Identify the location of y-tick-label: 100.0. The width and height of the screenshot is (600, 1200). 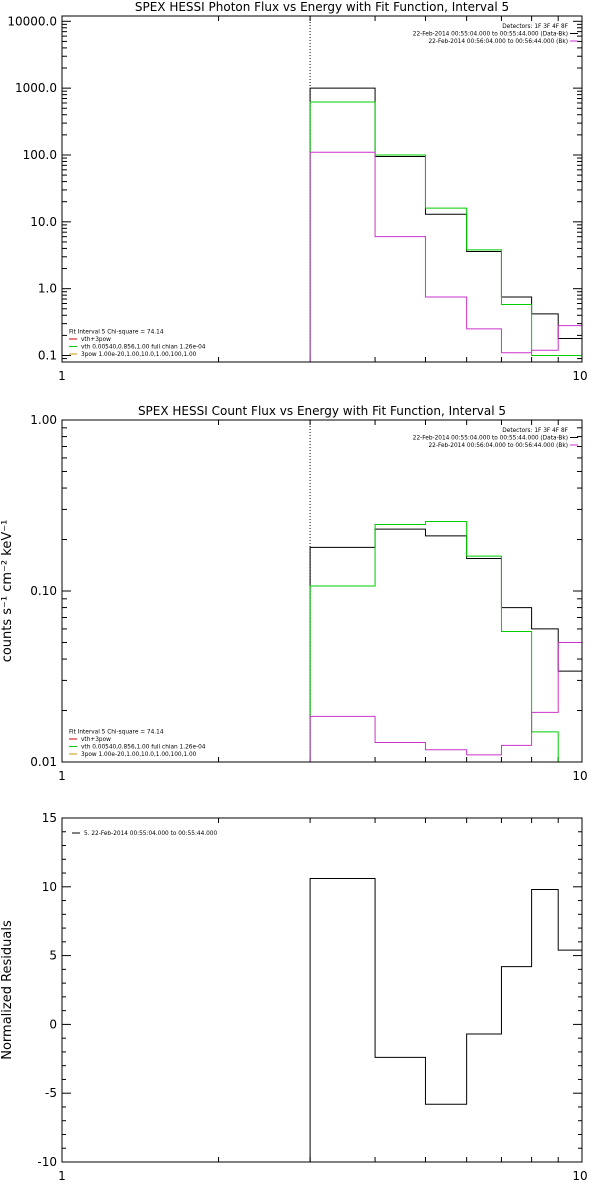
(40, 155).